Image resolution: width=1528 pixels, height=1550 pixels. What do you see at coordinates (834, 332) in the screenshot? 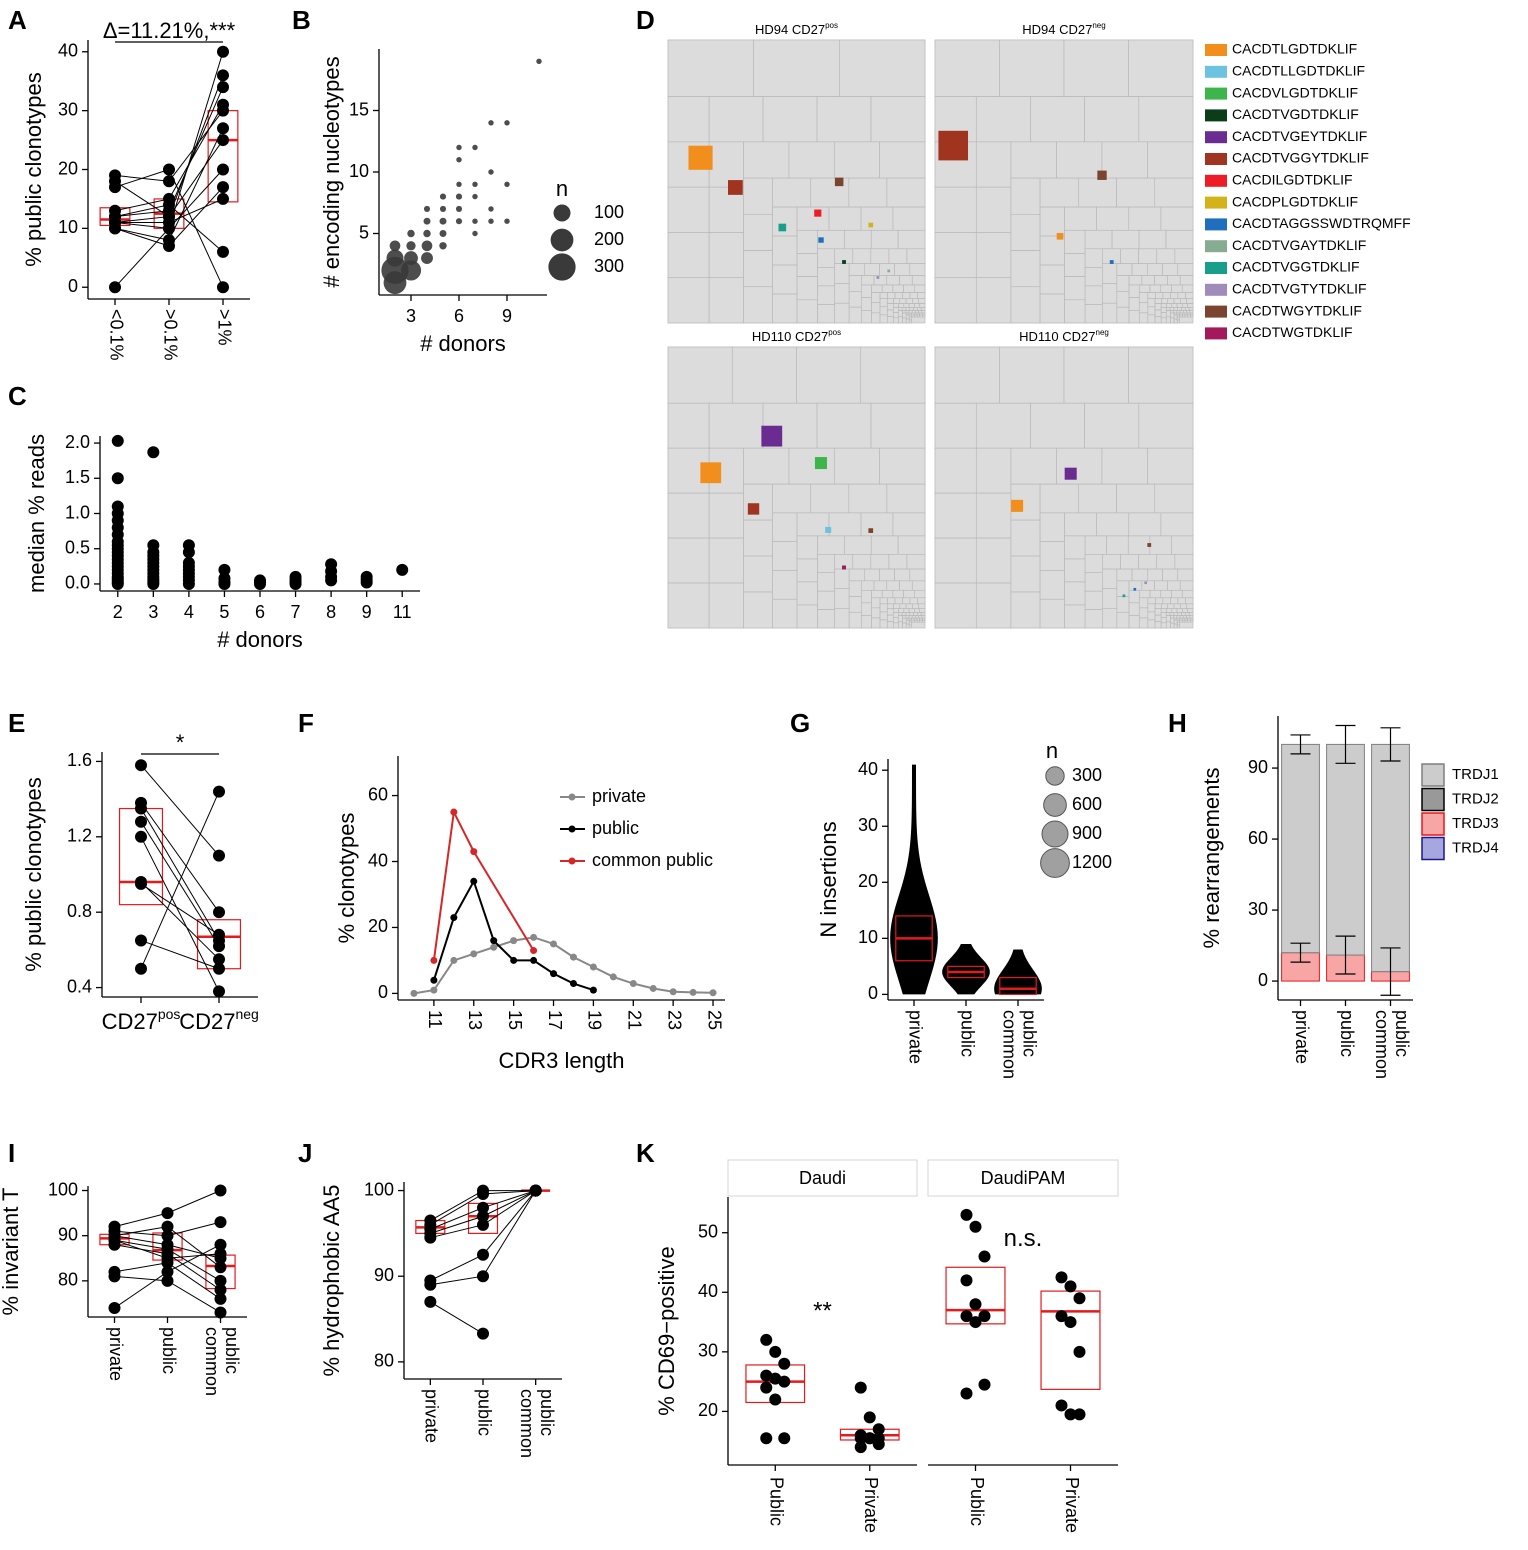
I see `title-sup: pos` at bounding box center [834, 332].